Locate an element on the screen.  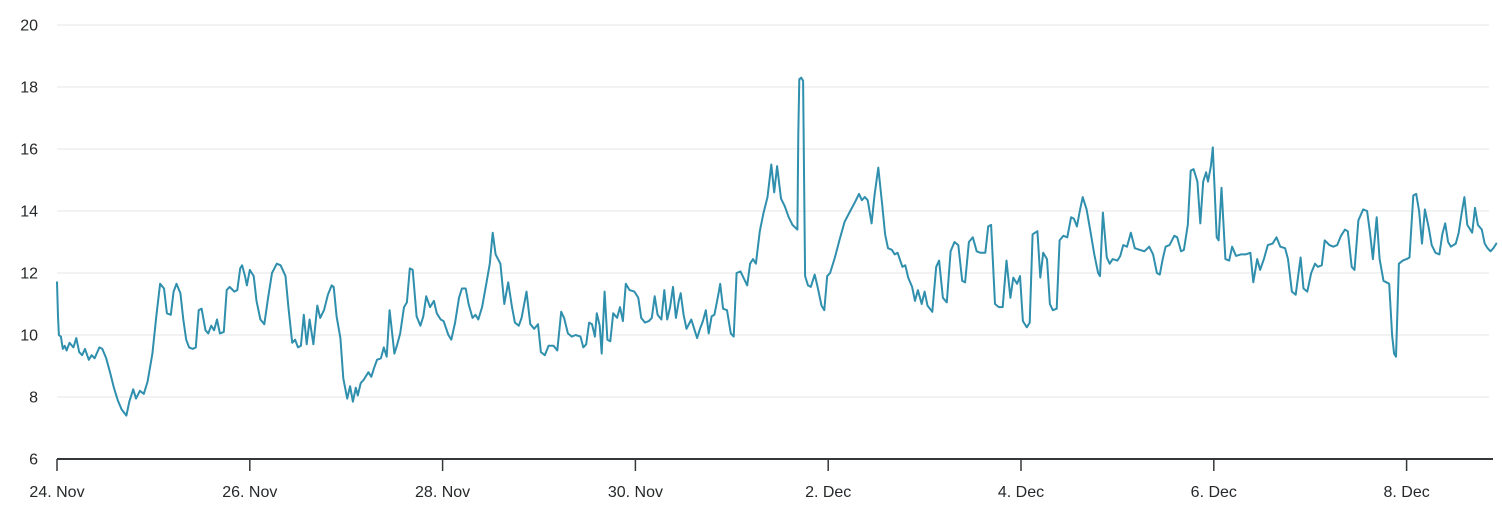
y-axis-tick-label: 6 is located at coordinates (33, 460).